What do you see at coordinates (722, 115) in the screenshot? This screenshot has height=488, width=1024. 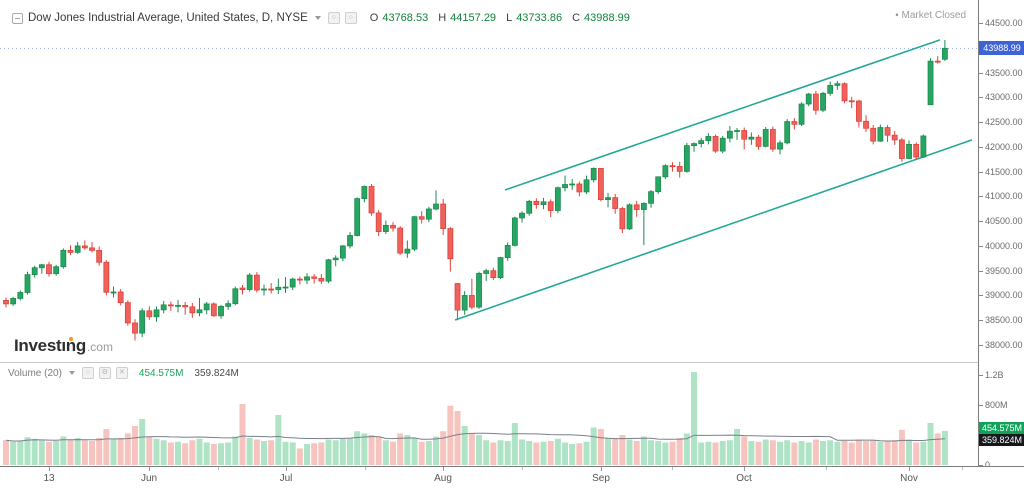 I see `channel-upper` at bounding box center [722, 115].